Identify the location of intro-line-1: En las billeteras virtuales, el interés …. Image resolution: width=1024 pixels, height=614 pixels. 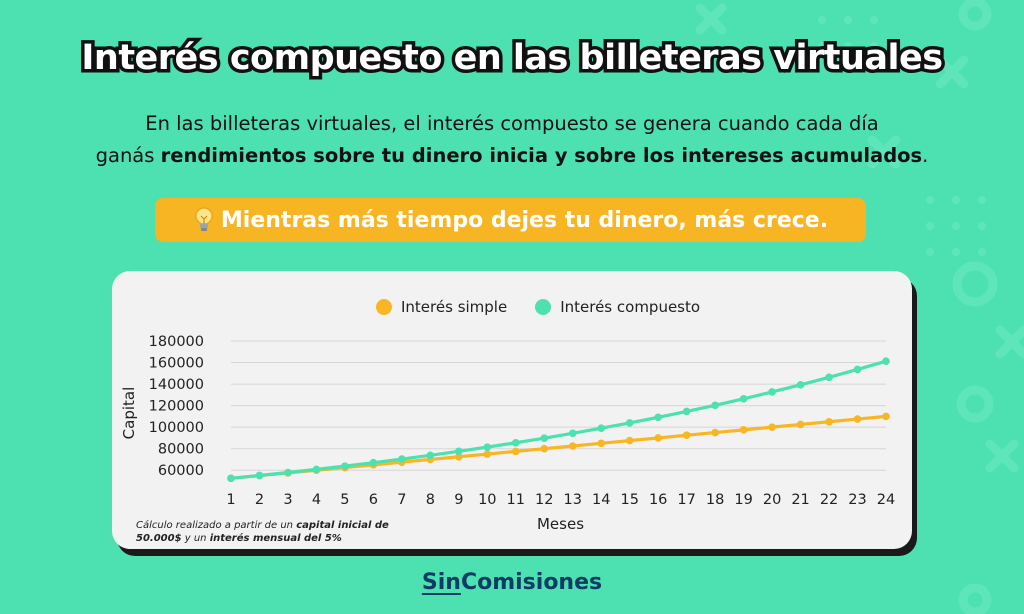
(512, 123).